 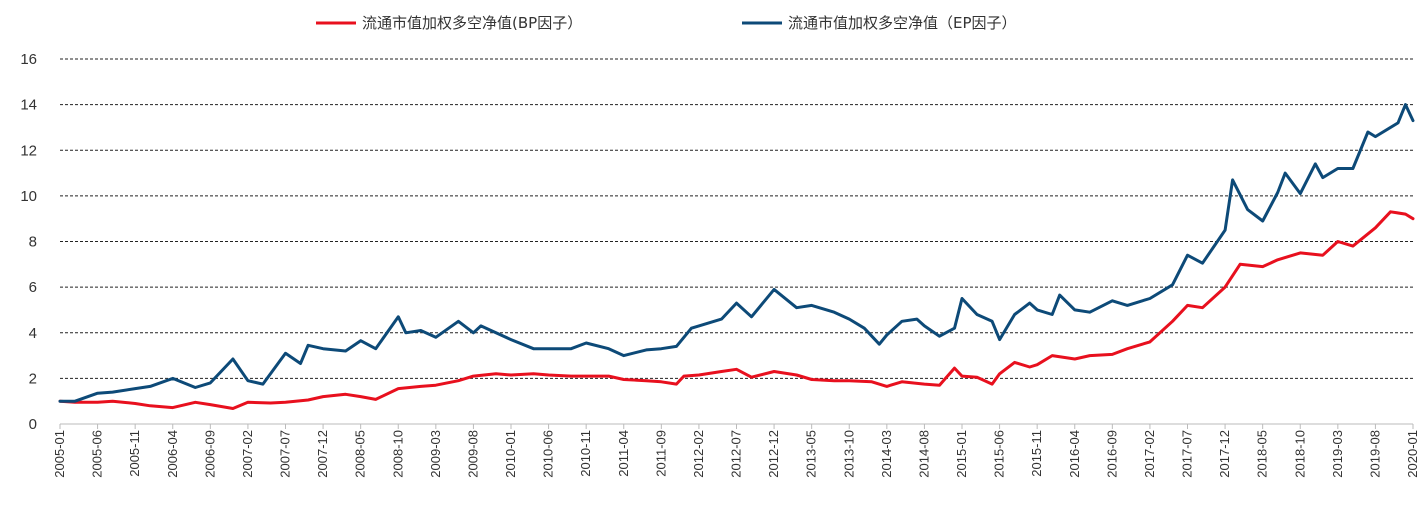 I want to click on x-tick-label: 2013-10, so click(x=848, y=454).